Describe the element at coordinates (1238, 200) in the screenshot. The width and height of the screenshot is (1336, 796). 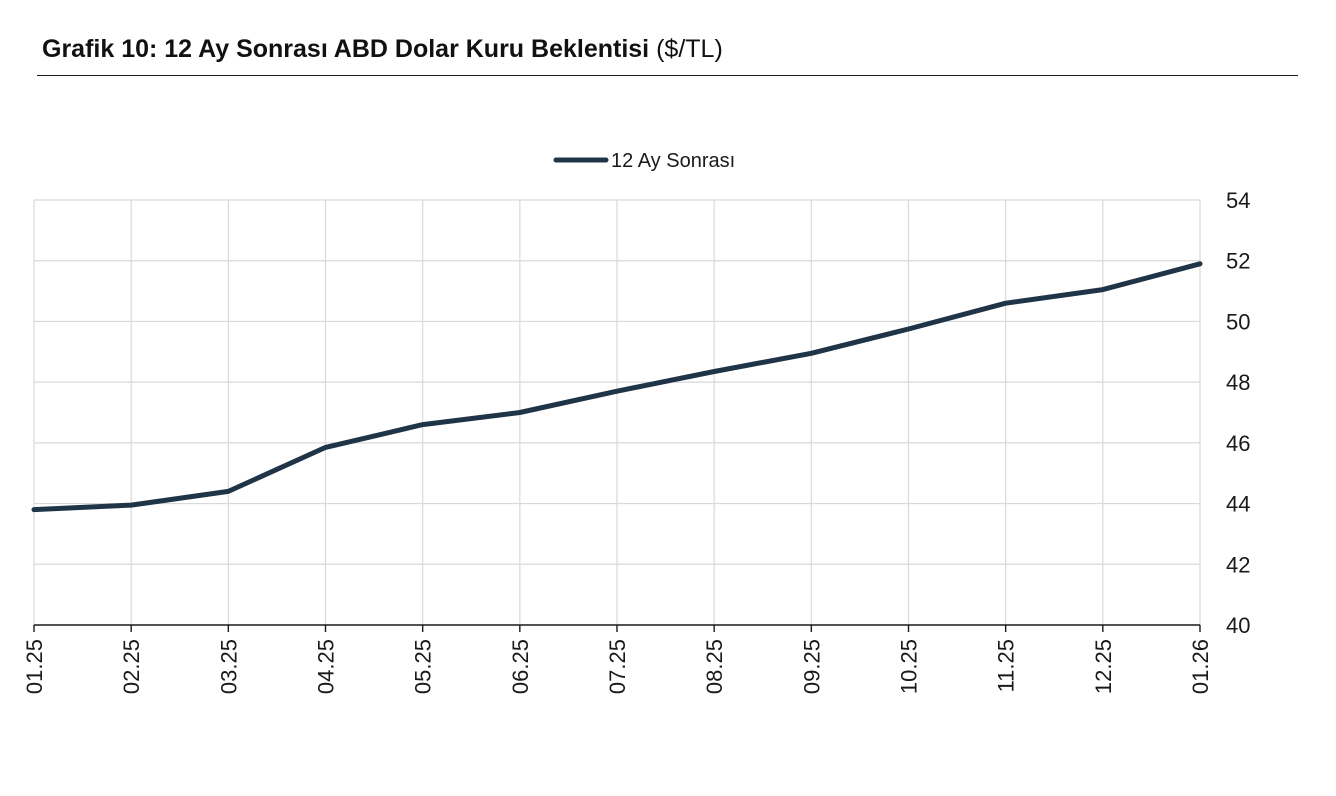
I see `y-tick-label: 54` at that location.